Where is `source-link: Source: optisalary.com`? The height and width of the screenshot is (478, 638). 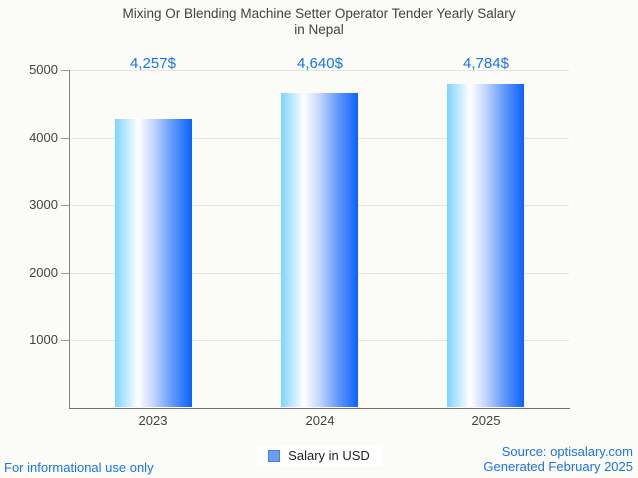
source-link: Source: optisalary.com is located at coordinates (567, 451).